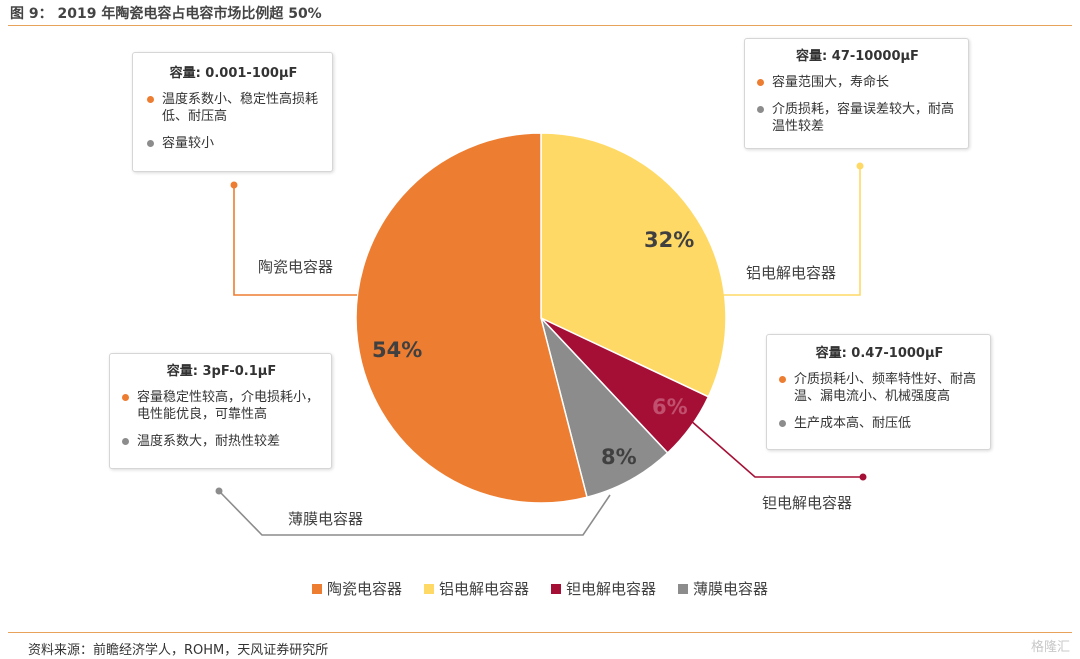  Describe the element at coordinates (178, 650) in the screenshot. I see `source-note: 资料来源：前瞻经济学人，ROHM，天风证券研究所` at that location.